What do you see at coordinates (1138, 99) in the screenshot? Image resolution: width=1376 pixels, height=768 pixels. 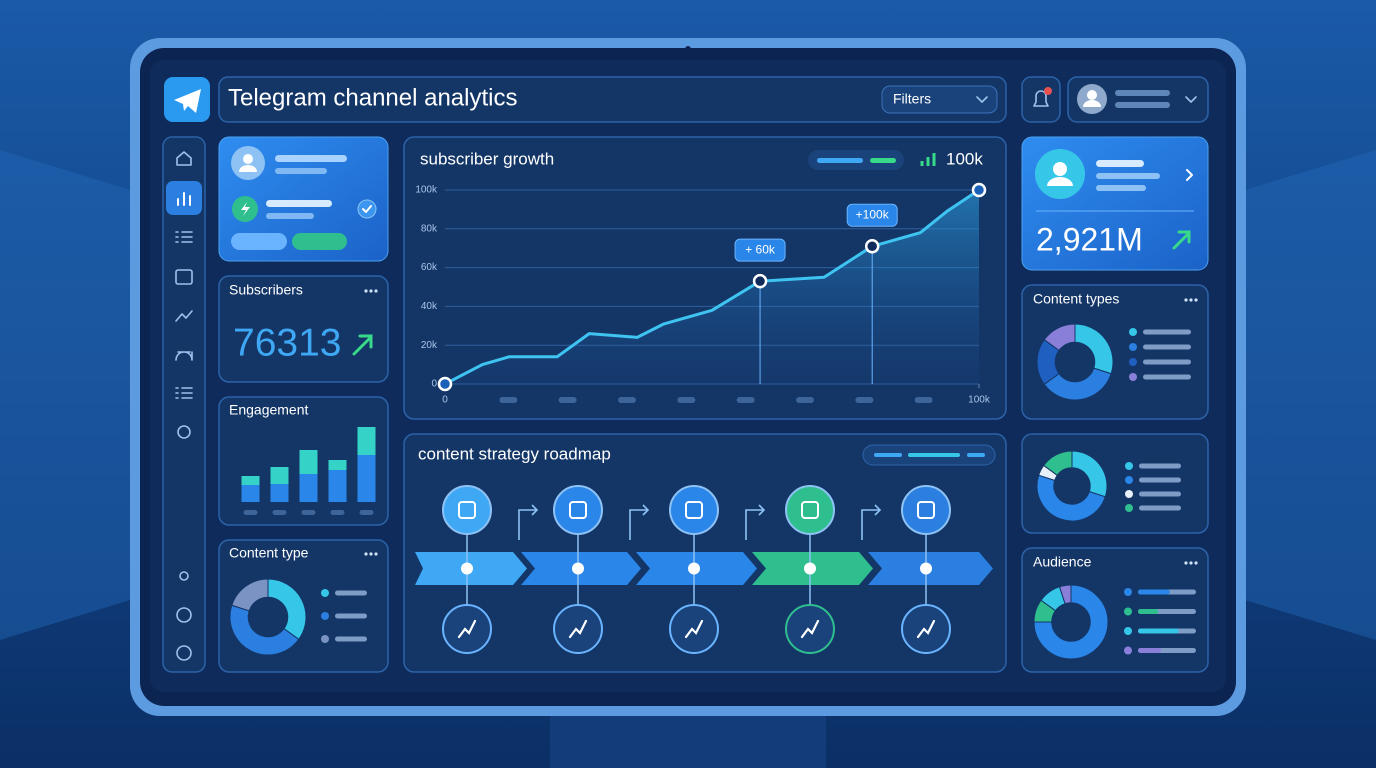 I see `user-menu` at bounding box center [1138, 99].